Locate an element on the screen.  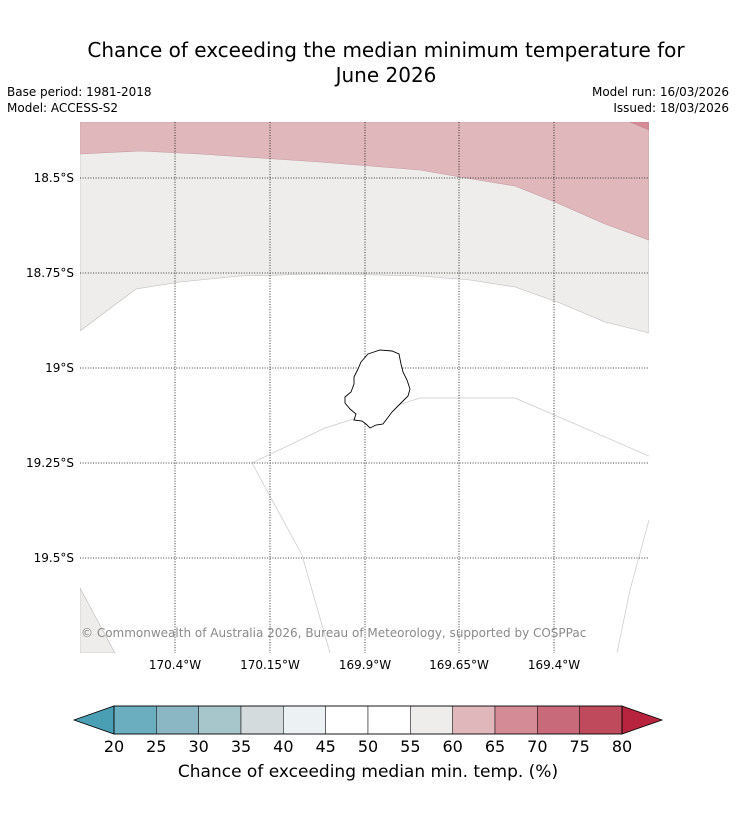
colorbar-tick-label: 55 is located at coordinates (410, 746).